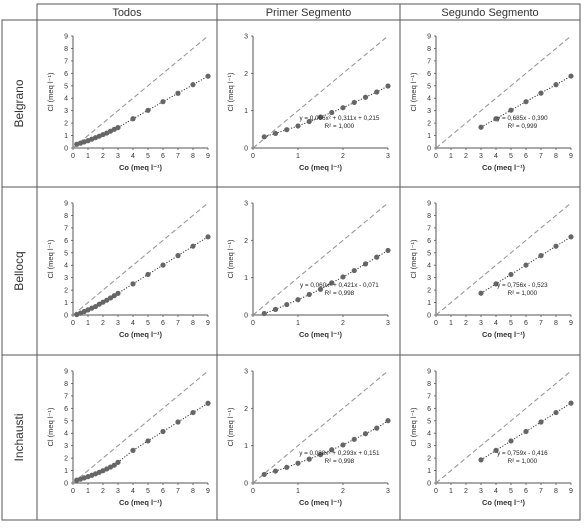 This screenshot has width=585, height=529. What do you see at coordinates (19, 103) in the screenshot?
I see `row-header: Belgrano` at bounding box center [19, 103].